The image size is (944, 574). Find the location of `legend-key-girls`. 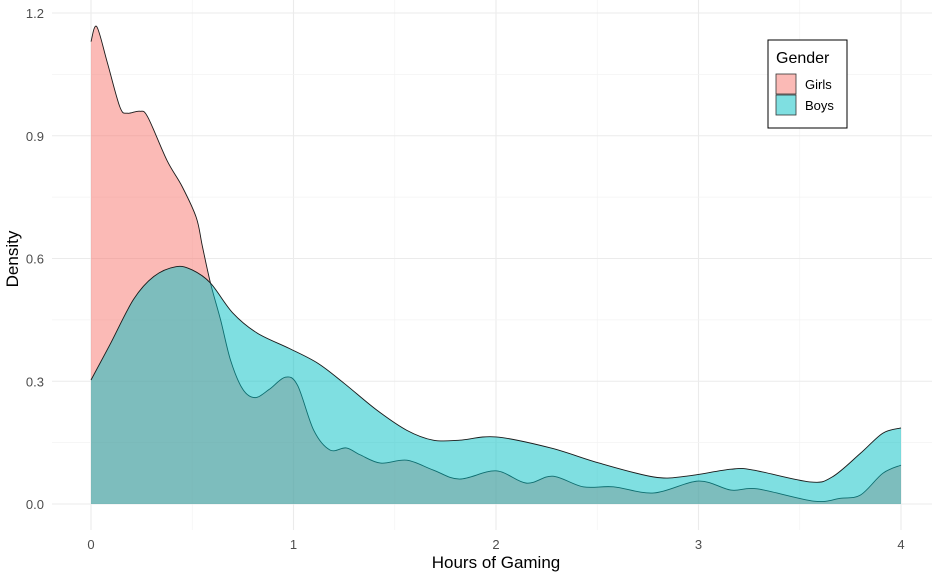

legend-key-girls is located at coordinates (786, 84).